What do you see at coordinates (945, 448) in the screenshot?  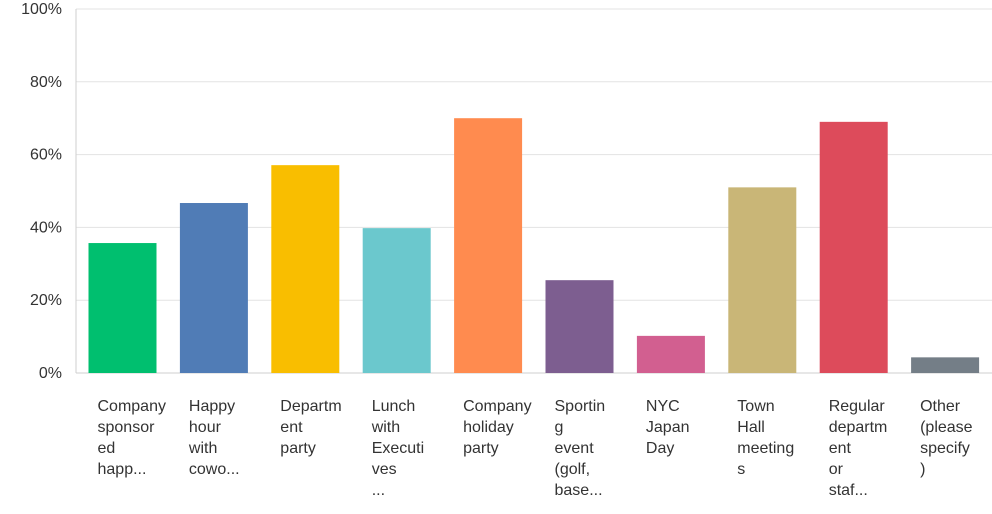 I see `category-label-line: specify` at bounding box center [945, 448].